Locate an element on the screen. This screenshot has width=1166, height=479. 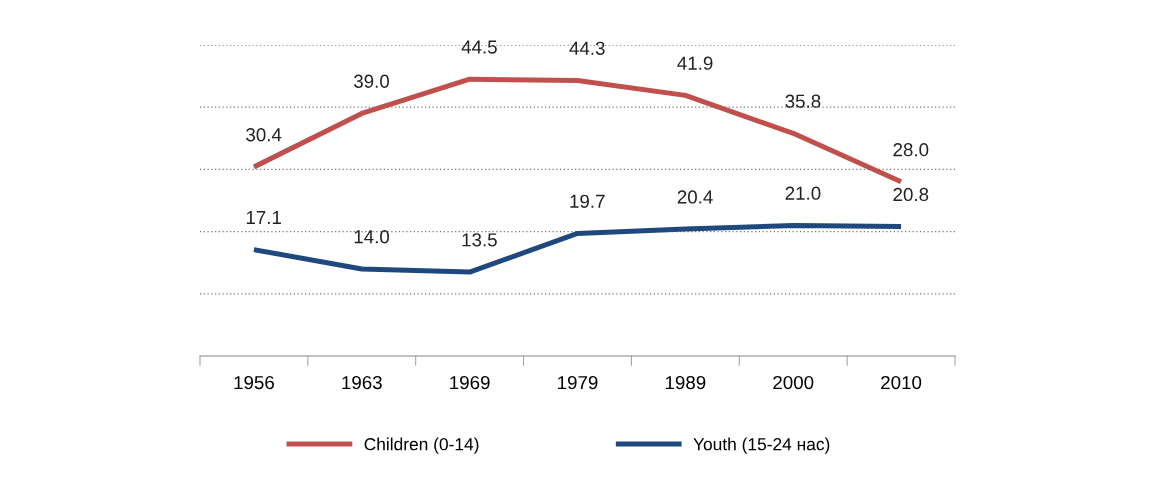
x-tick-label: 1989 is located at coordinates (685, 382).